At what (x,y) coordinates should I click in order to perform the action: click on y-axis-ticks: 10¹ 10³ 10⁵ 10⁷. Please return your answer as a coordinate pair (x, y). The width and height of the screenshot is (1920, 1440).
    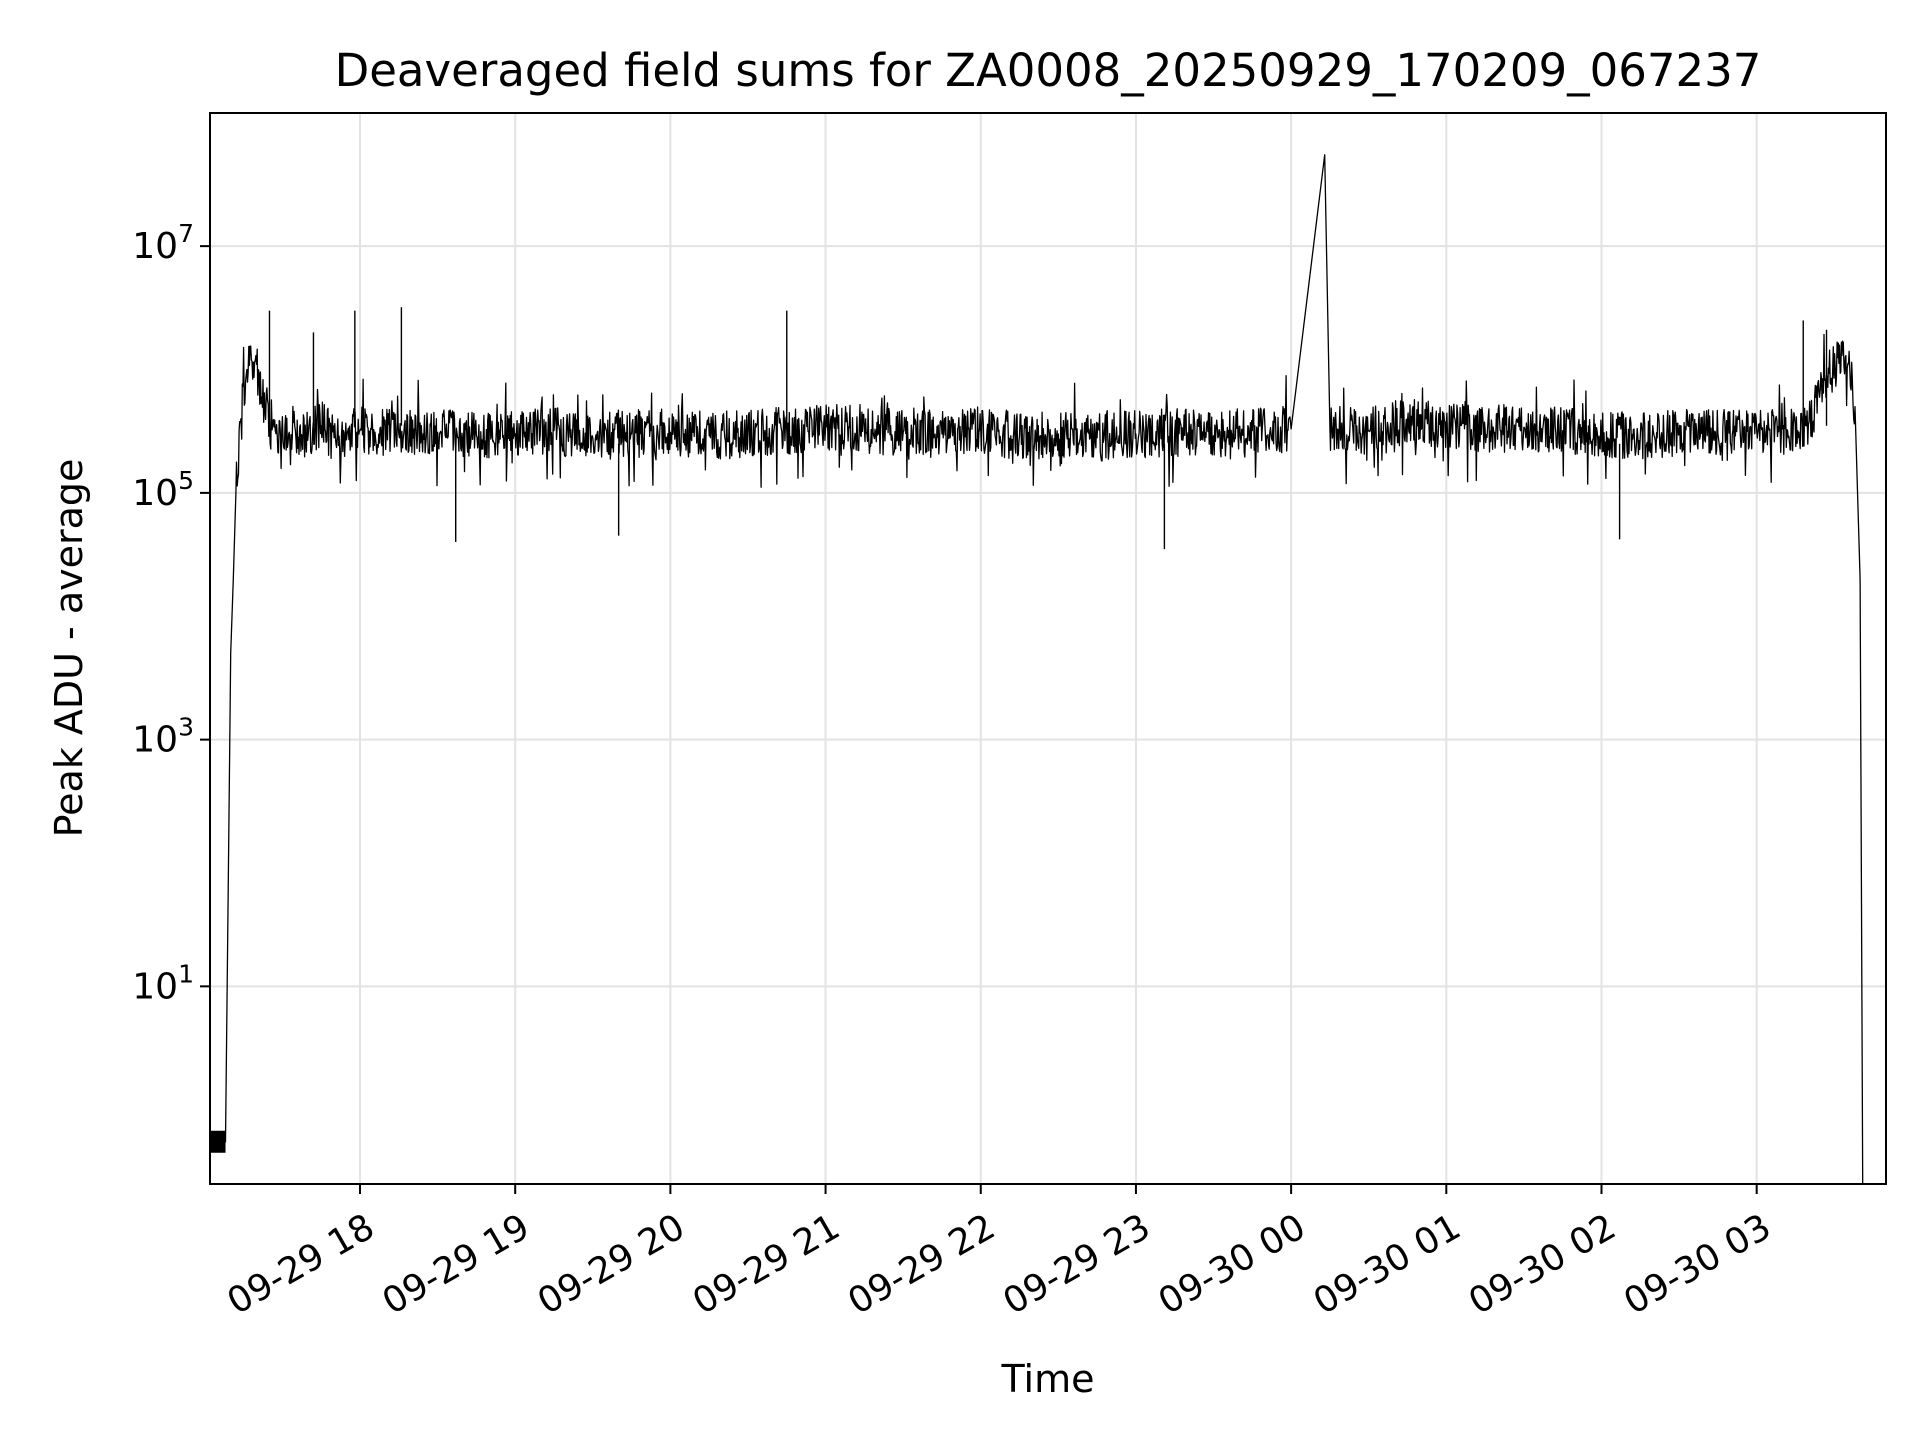
    Looking at the image, I should click on (171, 613).